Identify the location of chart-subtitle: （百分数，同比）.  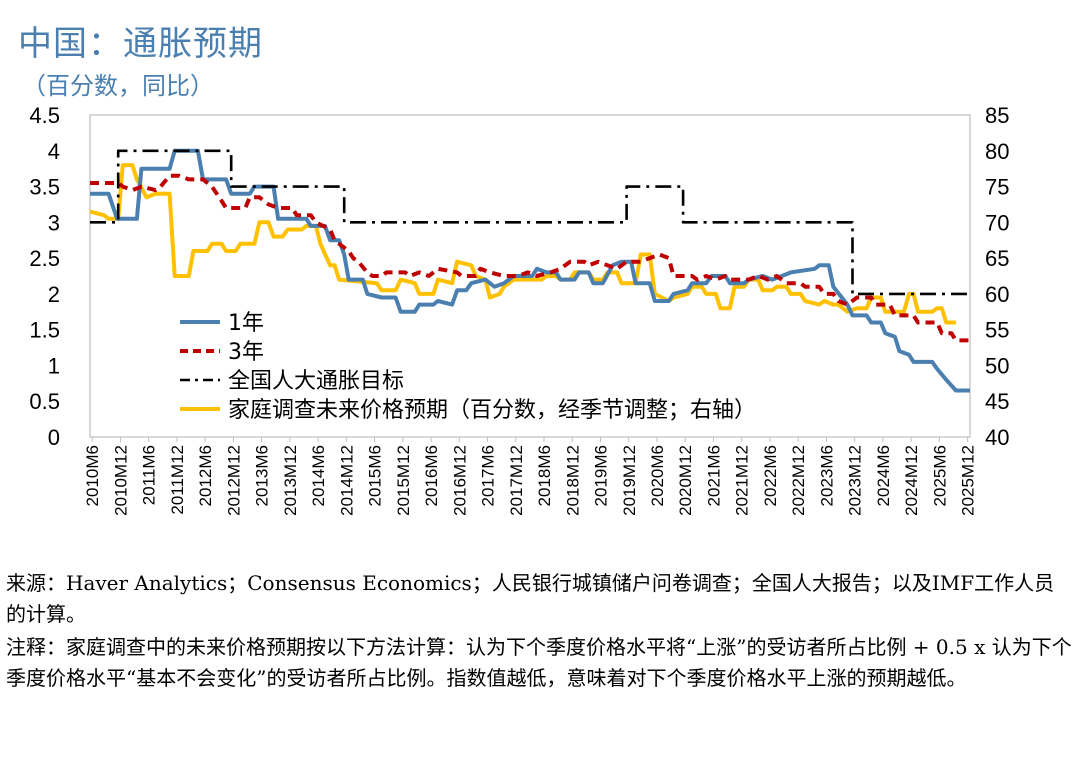
(118, 86).